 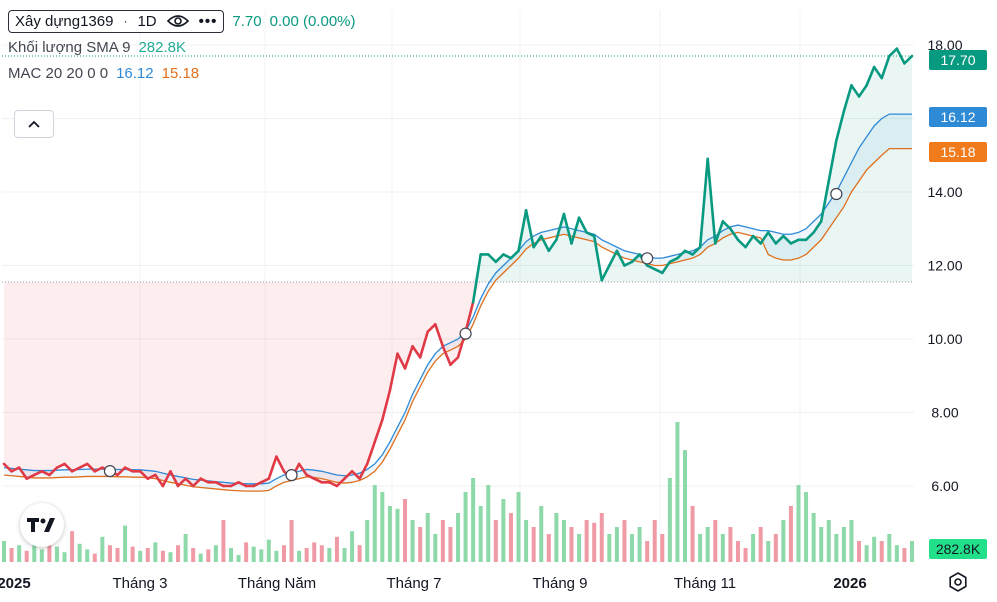 What do you see at coordinates (58, 73) in the screenshot?
I see `mac-indicator-label: MAC 20 20 0 0` at bounding box center [58, 73].